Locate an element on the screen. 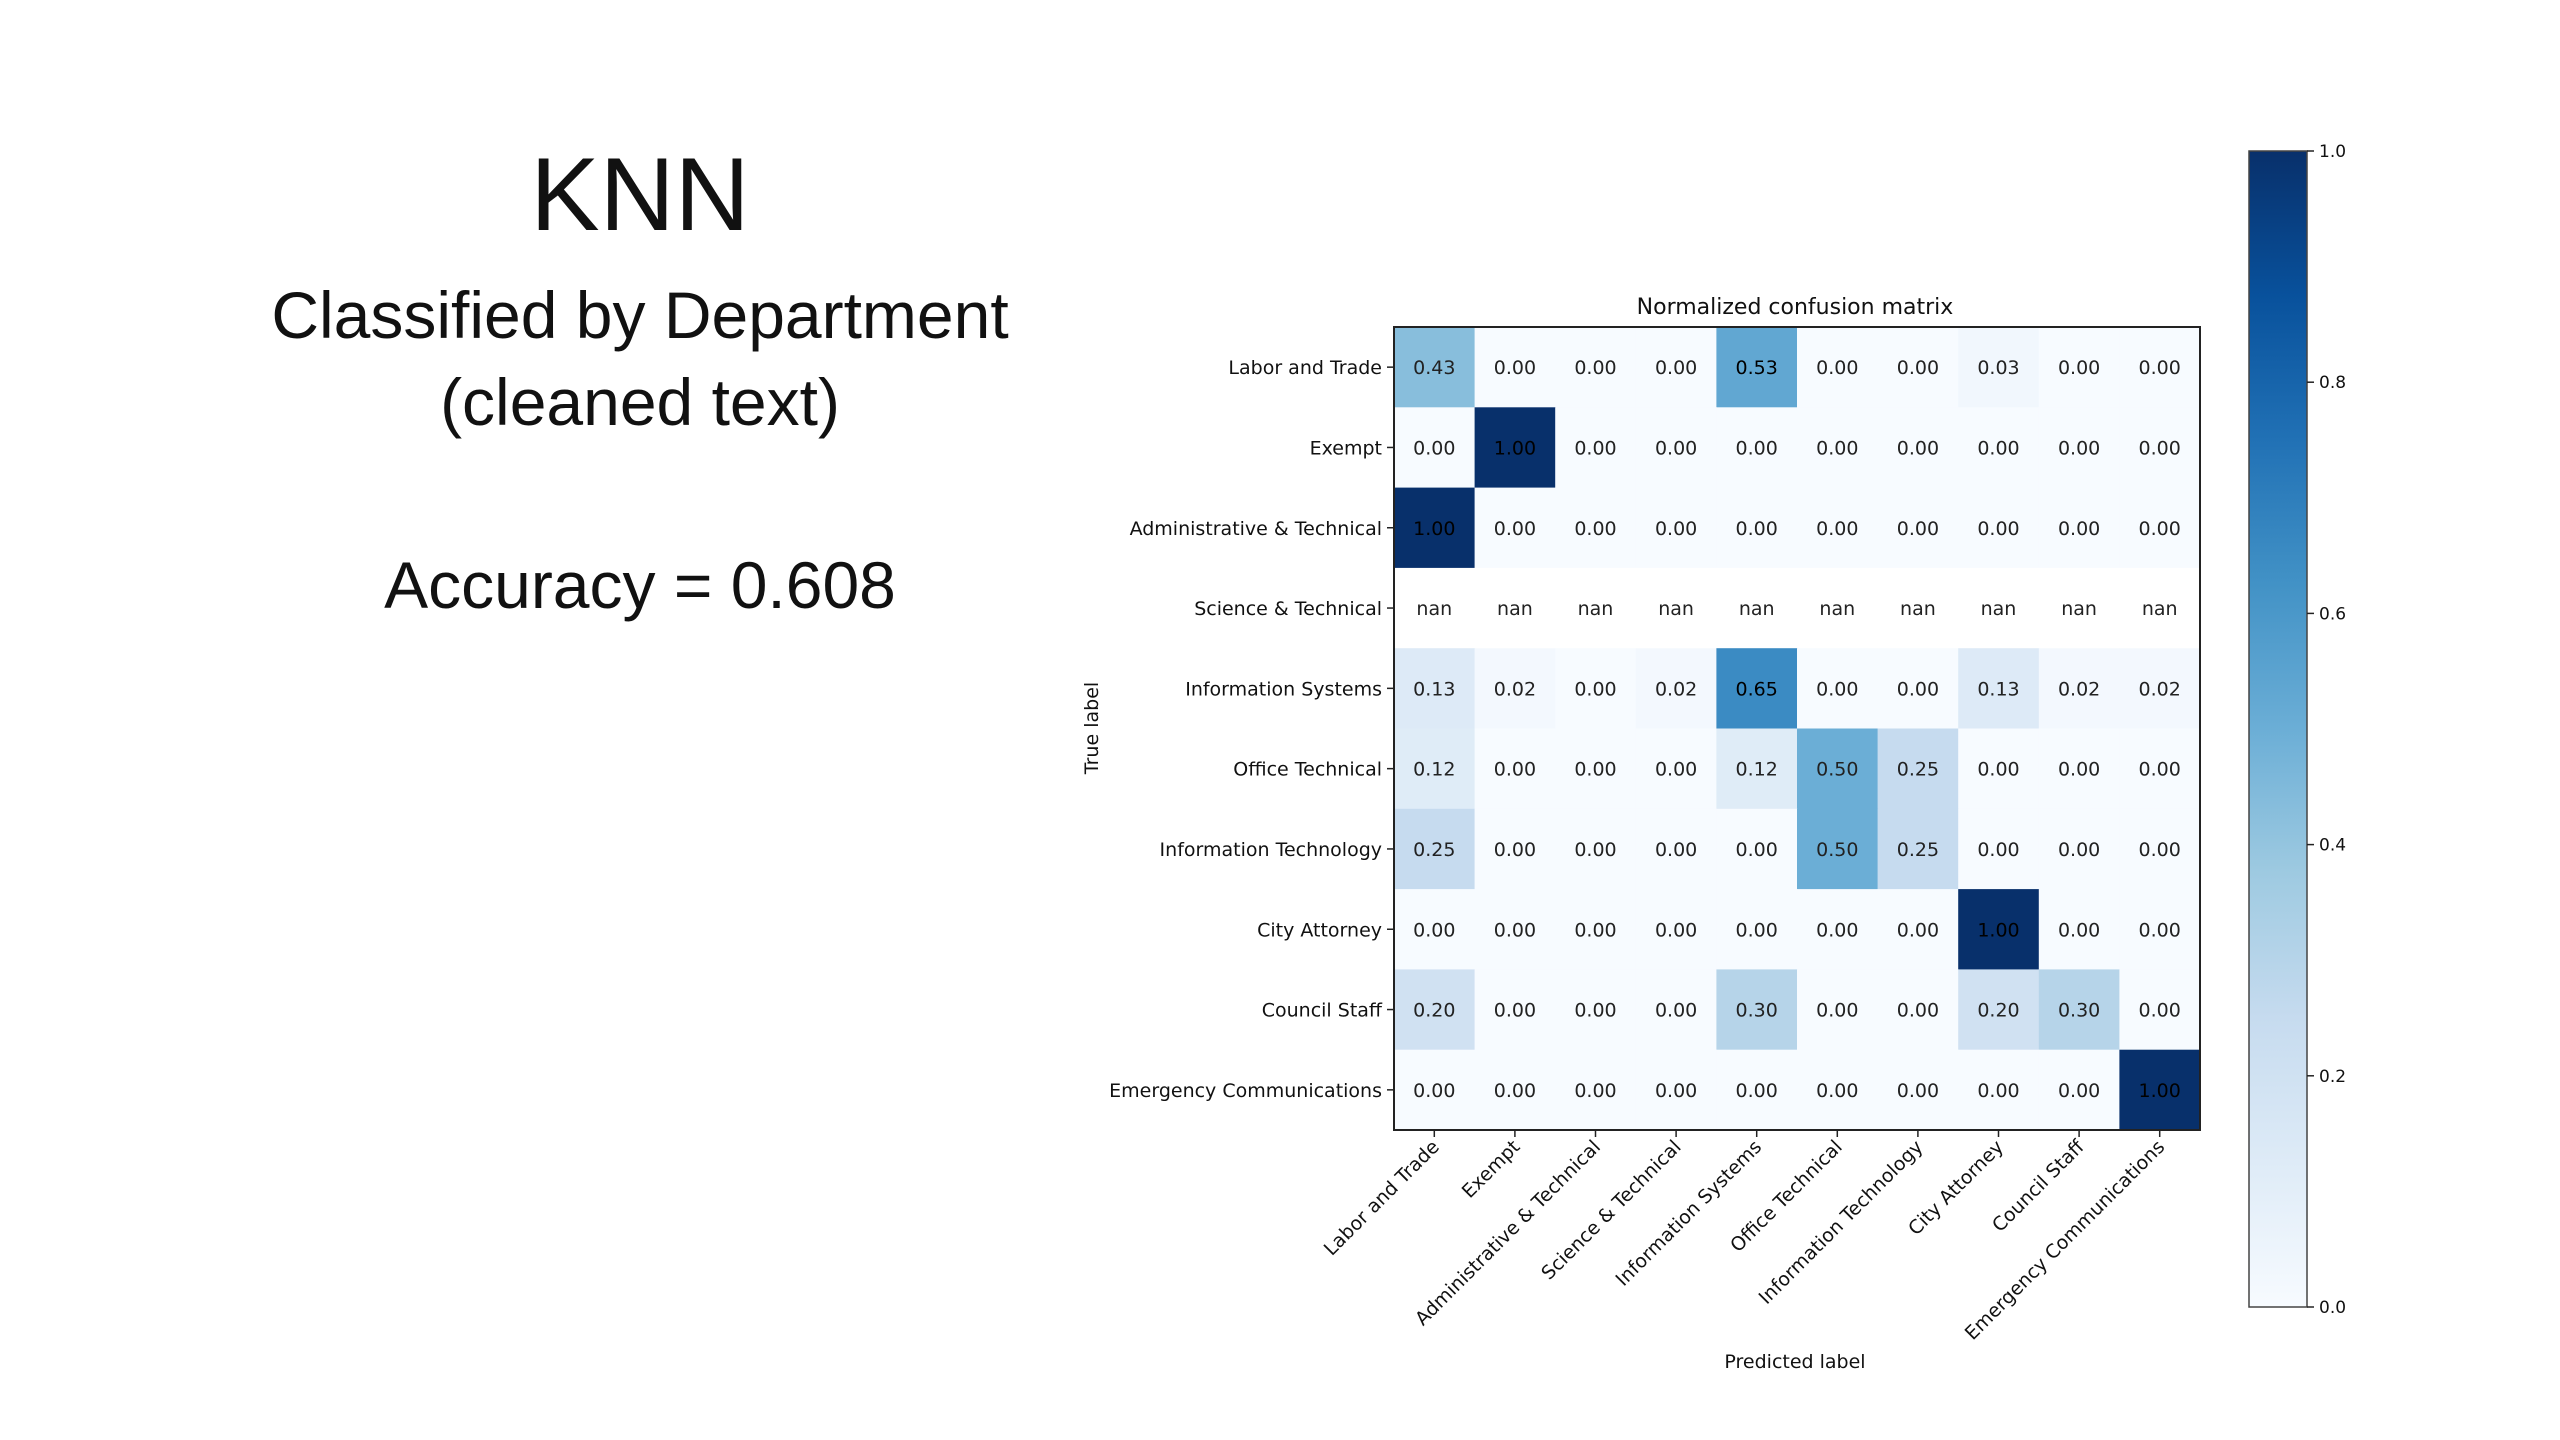  cell-value-label: 0.20 is located at coordinates (1434, 1011).